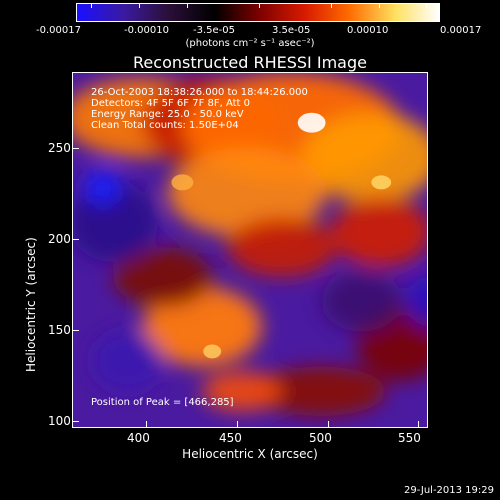 The height and width of the screenshot is (500, 500). What do you see at coordinates (448, 490) in the screenshot?
I see `footer-date: 29-Jul-2013 19:29` at bounding box center [448, 490].